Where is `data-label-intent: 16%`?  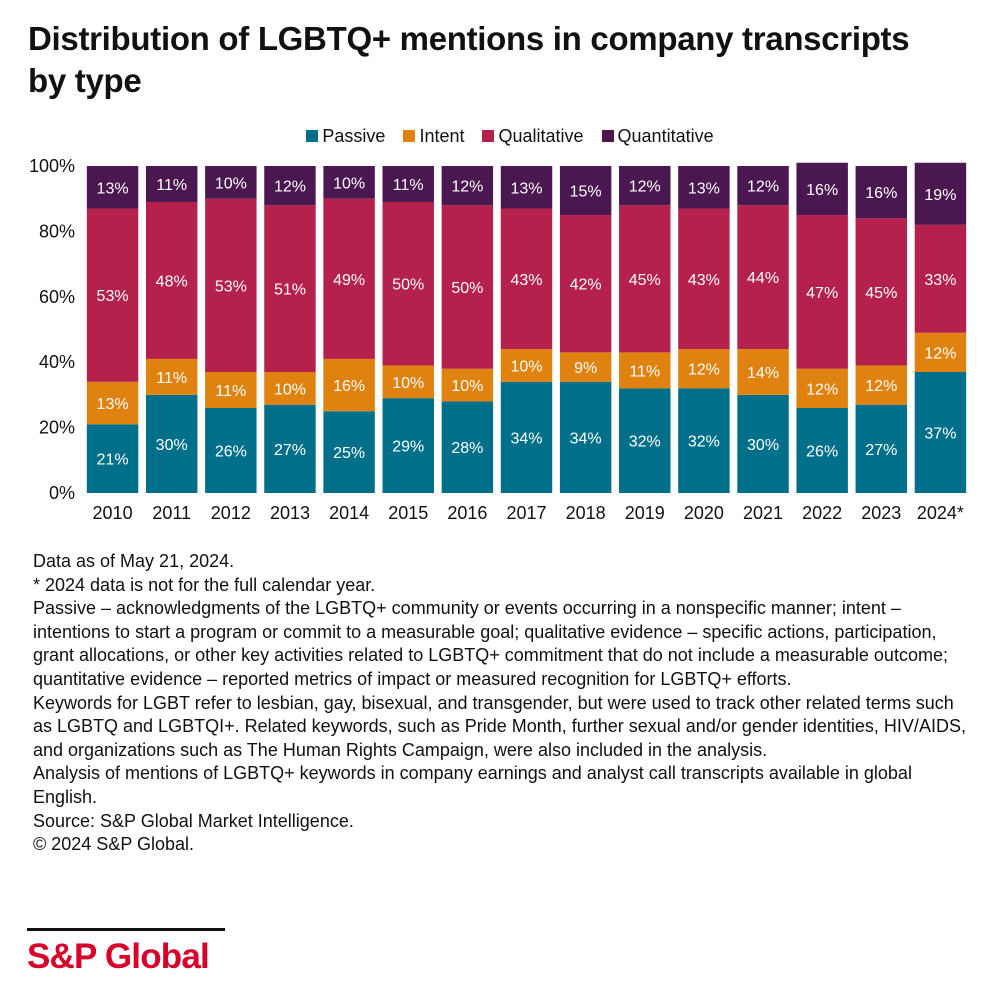 data-label-intent: 16% is located at coordinates (349, 386).